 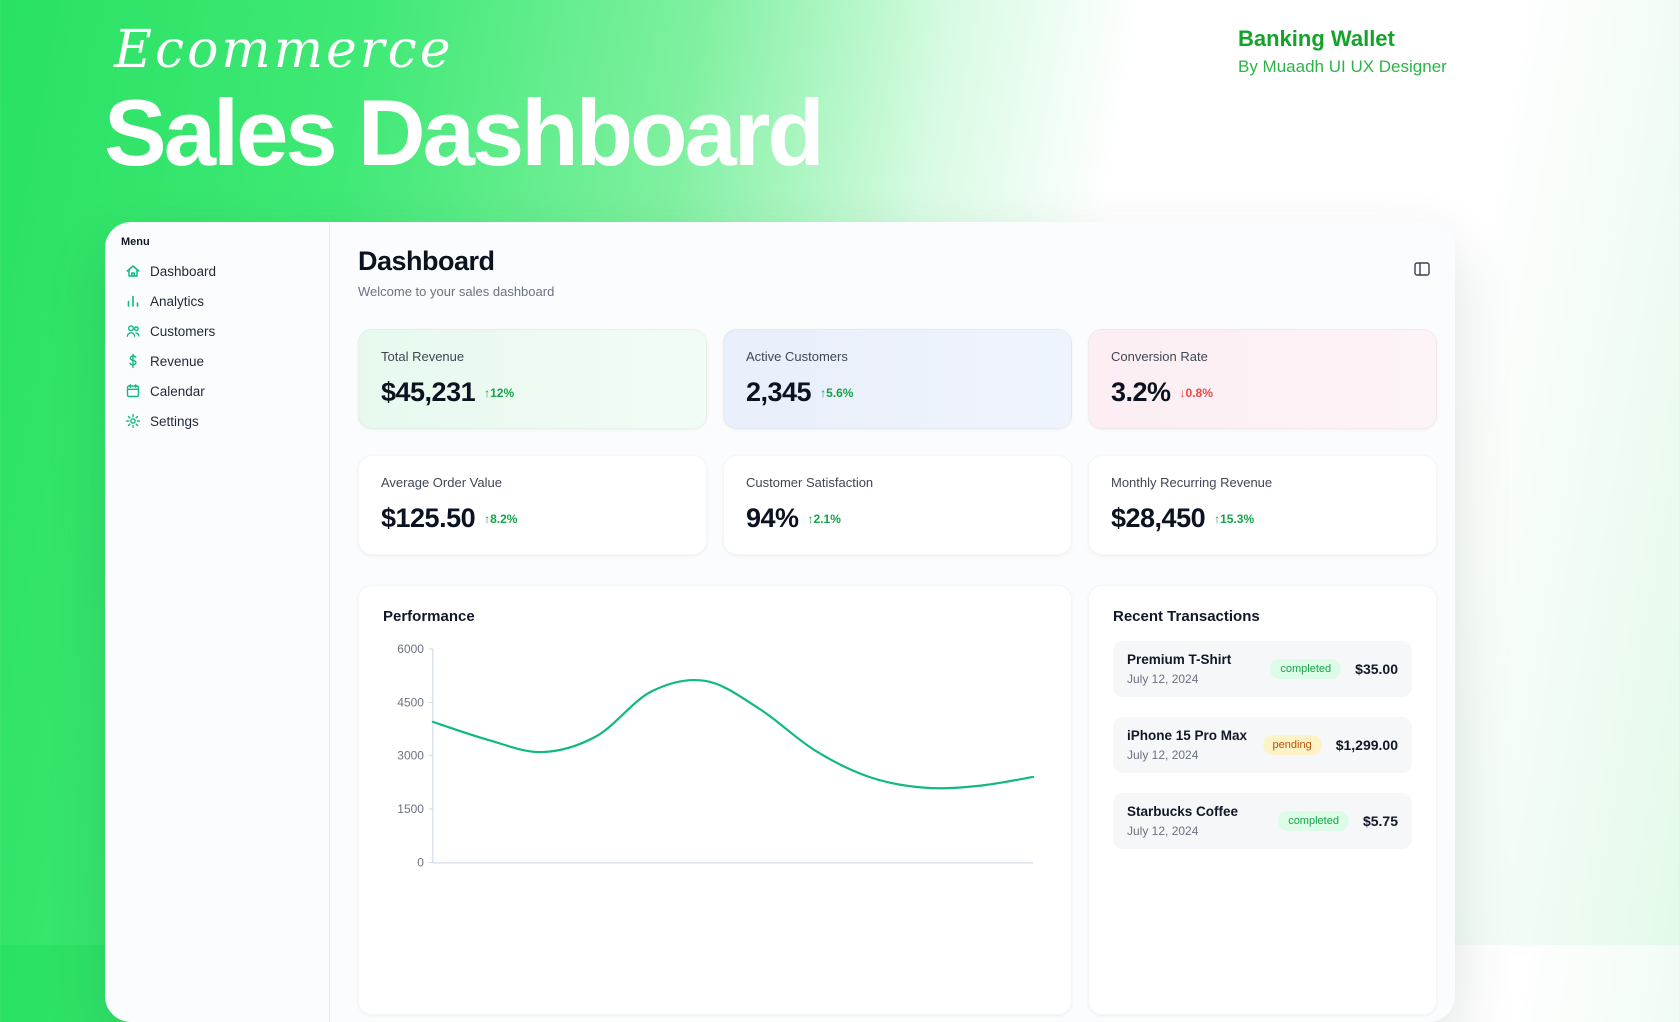 I want to click on brand-name: Banking Wallet, so click(x=1316, y=38).